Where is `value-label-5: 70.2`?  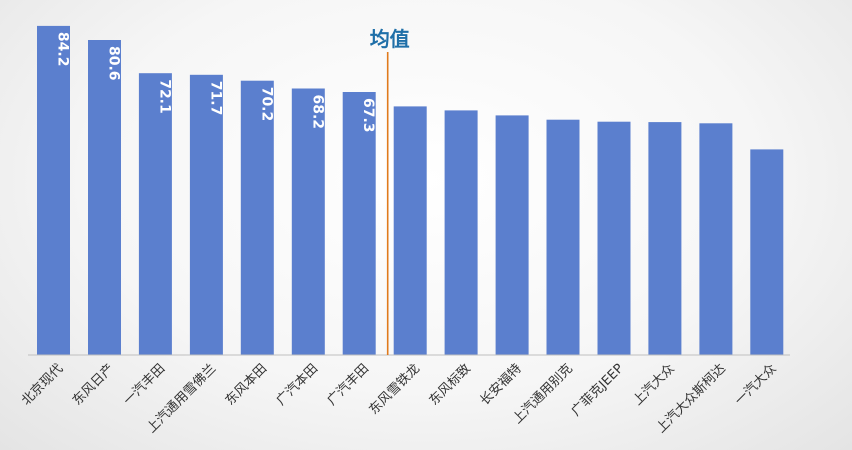
value-label-5: 70.2 is located at coordinates (266, 104).